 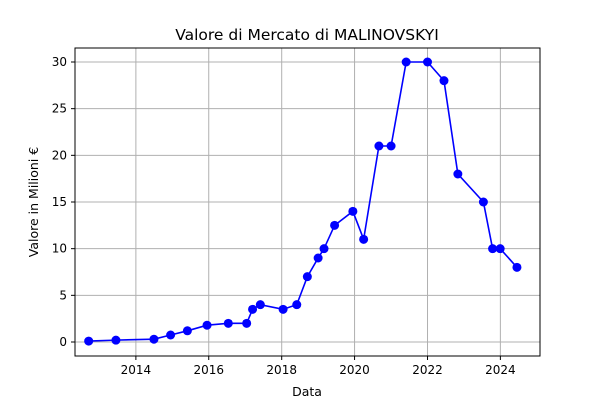 I want to click on x-tick-label: 2022, so click(x=427, y=370).